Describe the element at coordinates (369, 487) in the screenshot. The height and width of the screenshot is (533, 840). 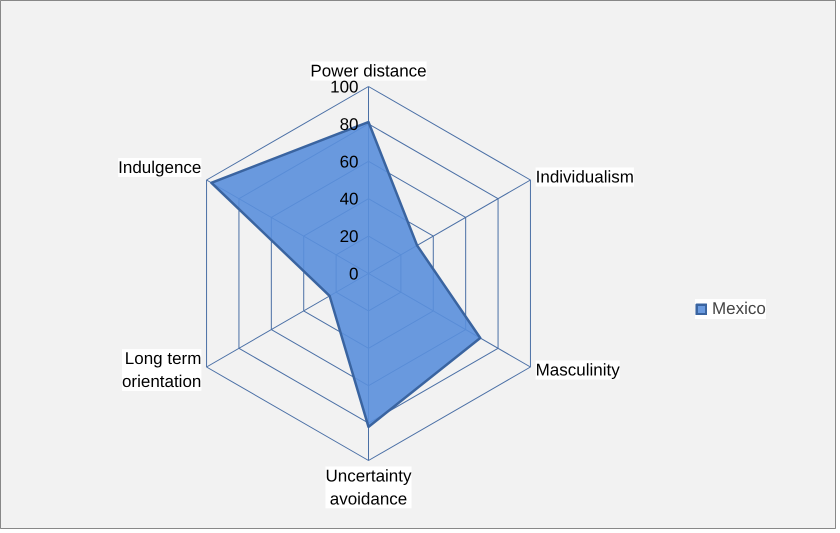
I see `spoke-label: Uncertainty avoidance` at that location.